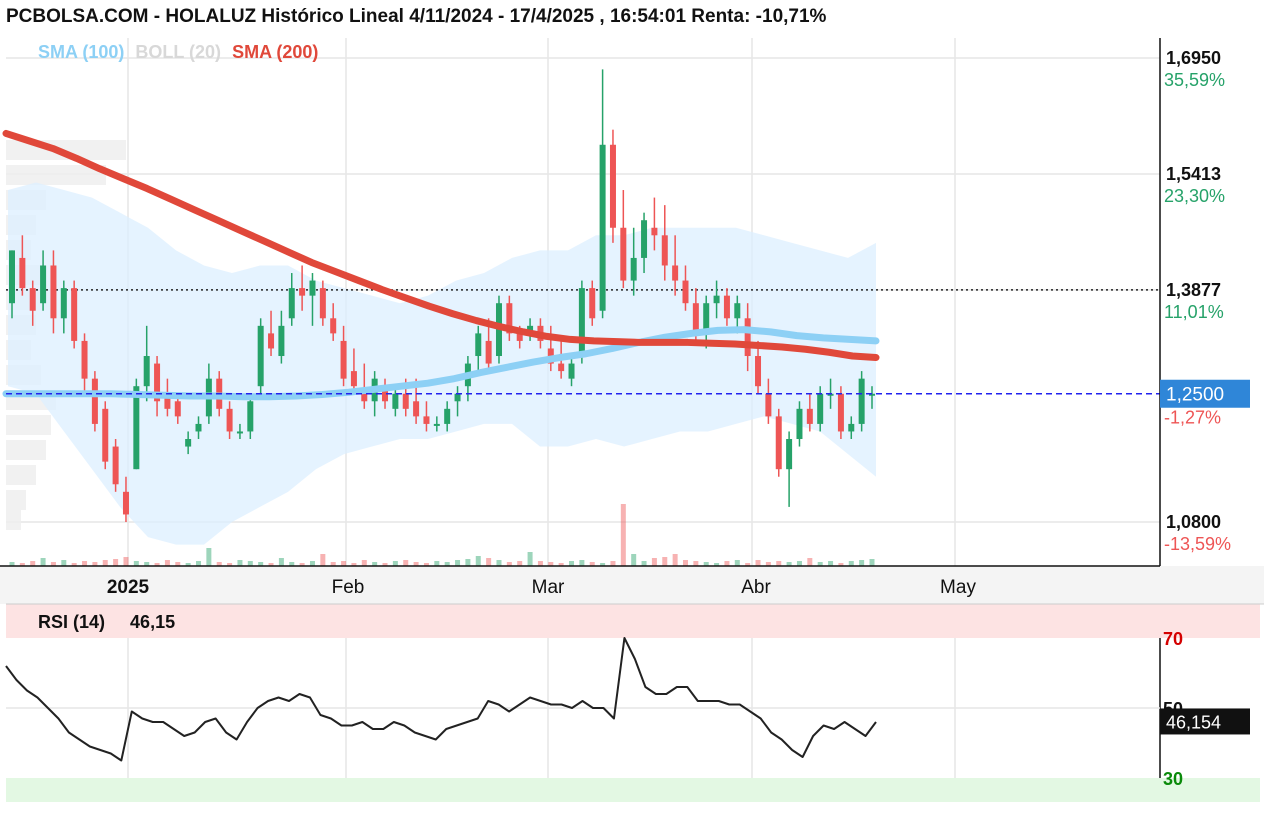 This screenshot has height=813, width=1264. I want to click on rsi-level-label: 70, so click(1173, 639).